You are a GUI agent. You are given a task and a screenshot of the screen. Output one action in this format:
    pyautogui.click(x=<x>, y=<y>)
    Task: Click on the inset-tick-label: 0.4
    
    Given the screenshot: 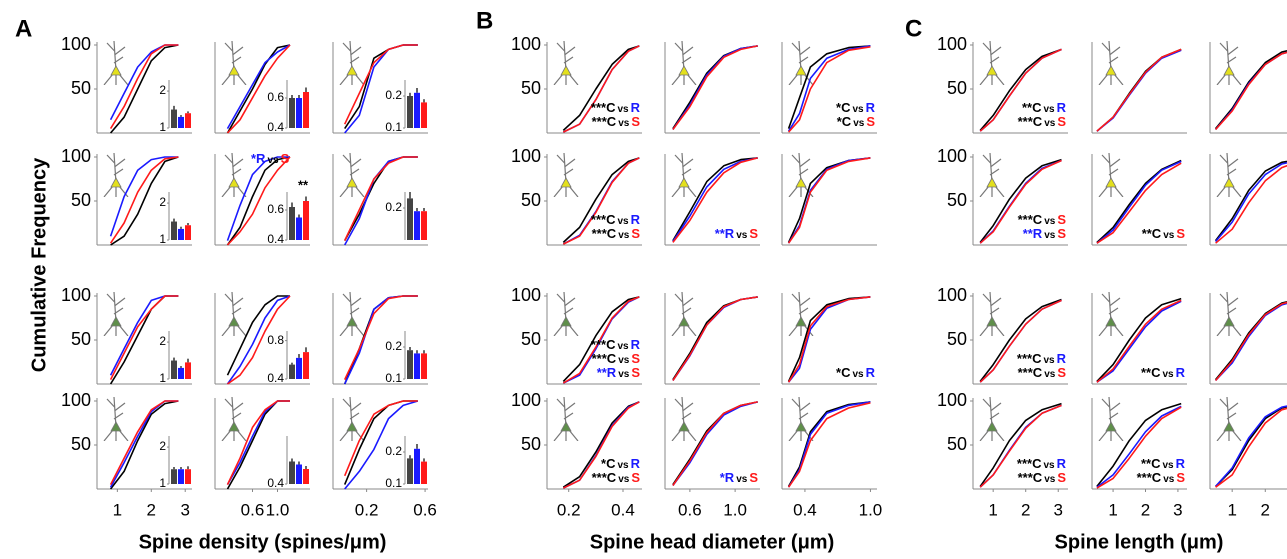 What is the action you would take?
    pyautogui.click(x=275, y=127)
    